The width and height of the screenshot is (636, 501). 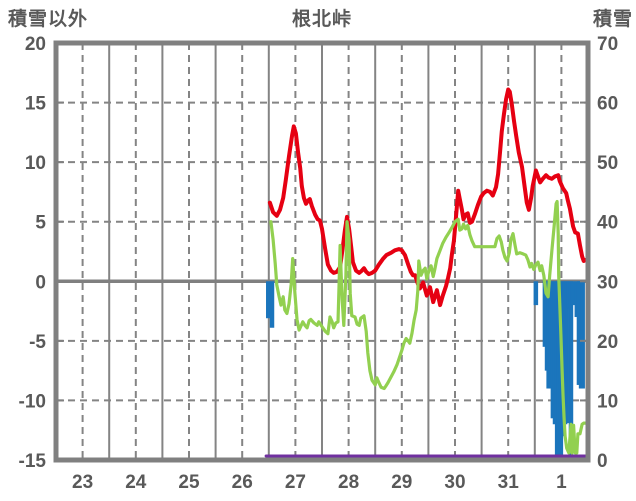 I want to click on y-right-tick-label: 60, so click(x=607, y=104).